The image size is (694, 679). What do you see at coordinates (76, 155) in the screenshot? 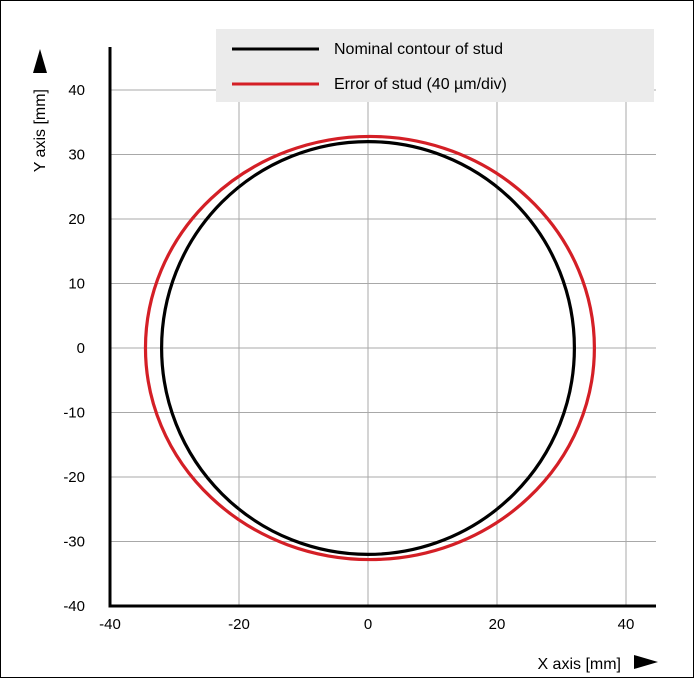
I see `y-tick-label: 30` at bounding box center [76, 155].